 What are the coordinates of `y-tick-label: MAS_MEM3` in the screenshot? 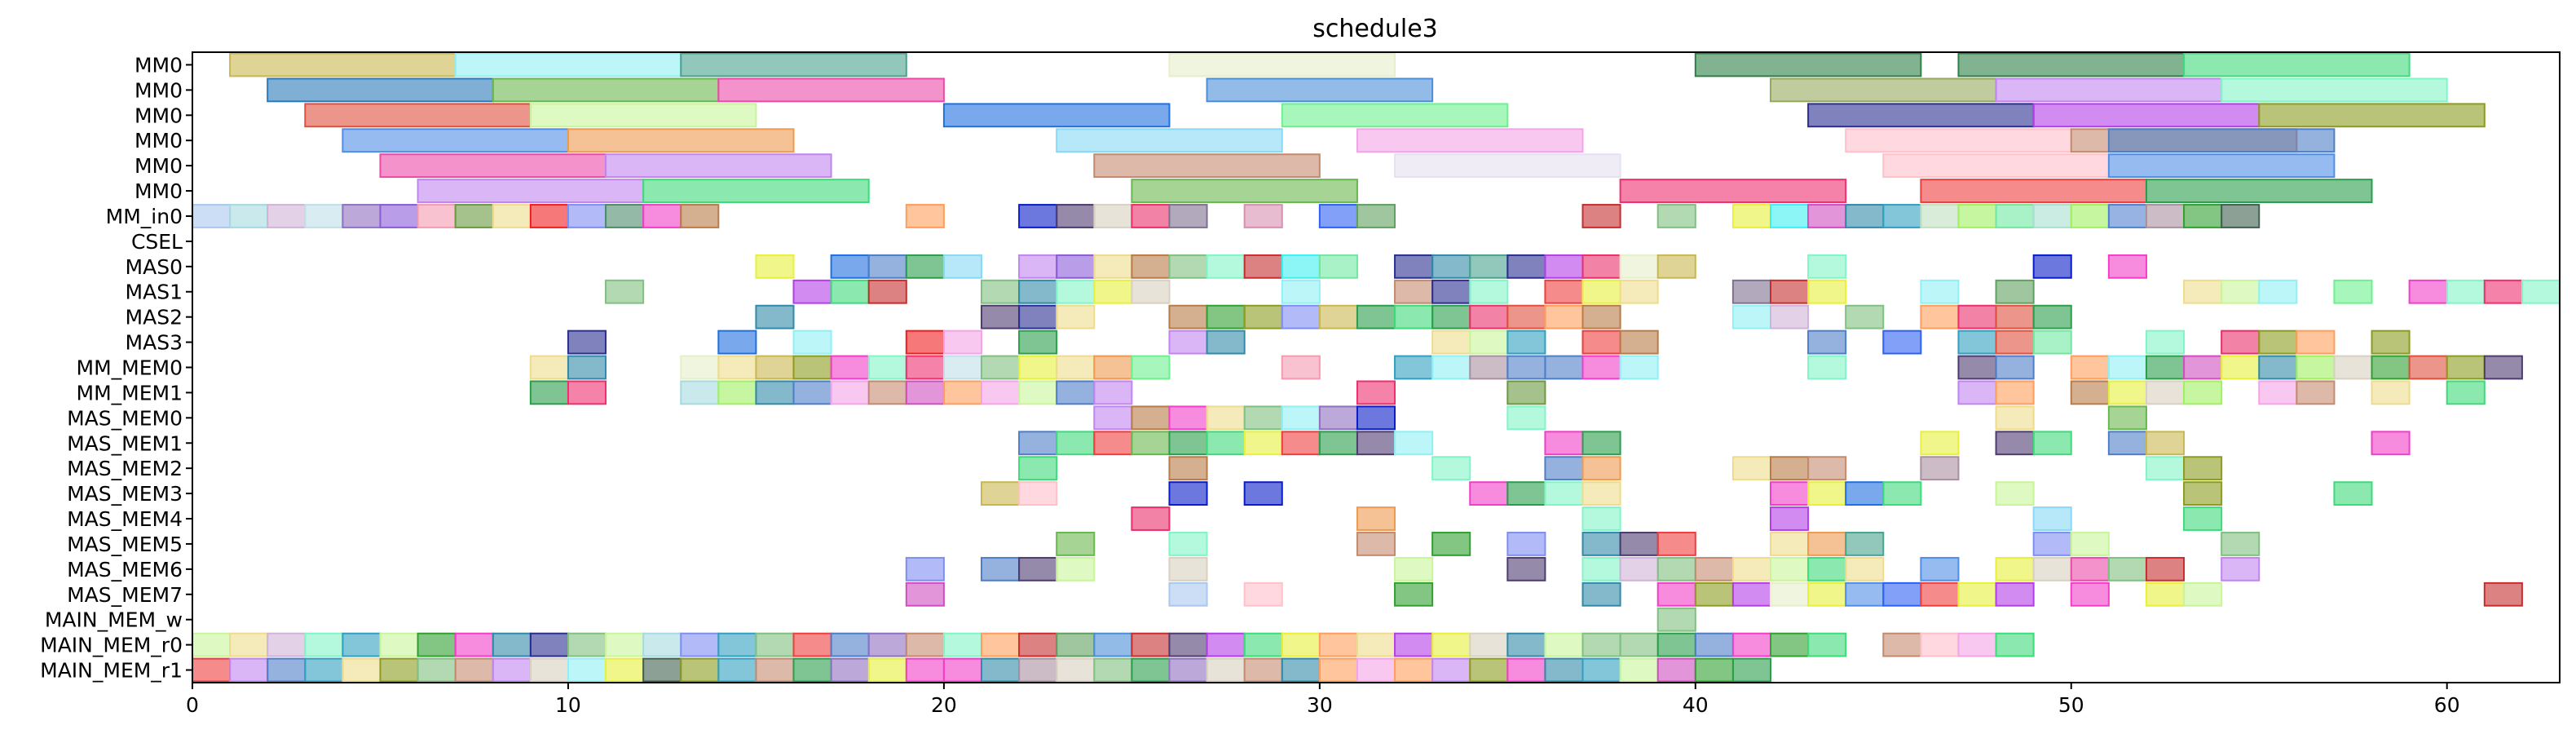 It's located at (125, 494).